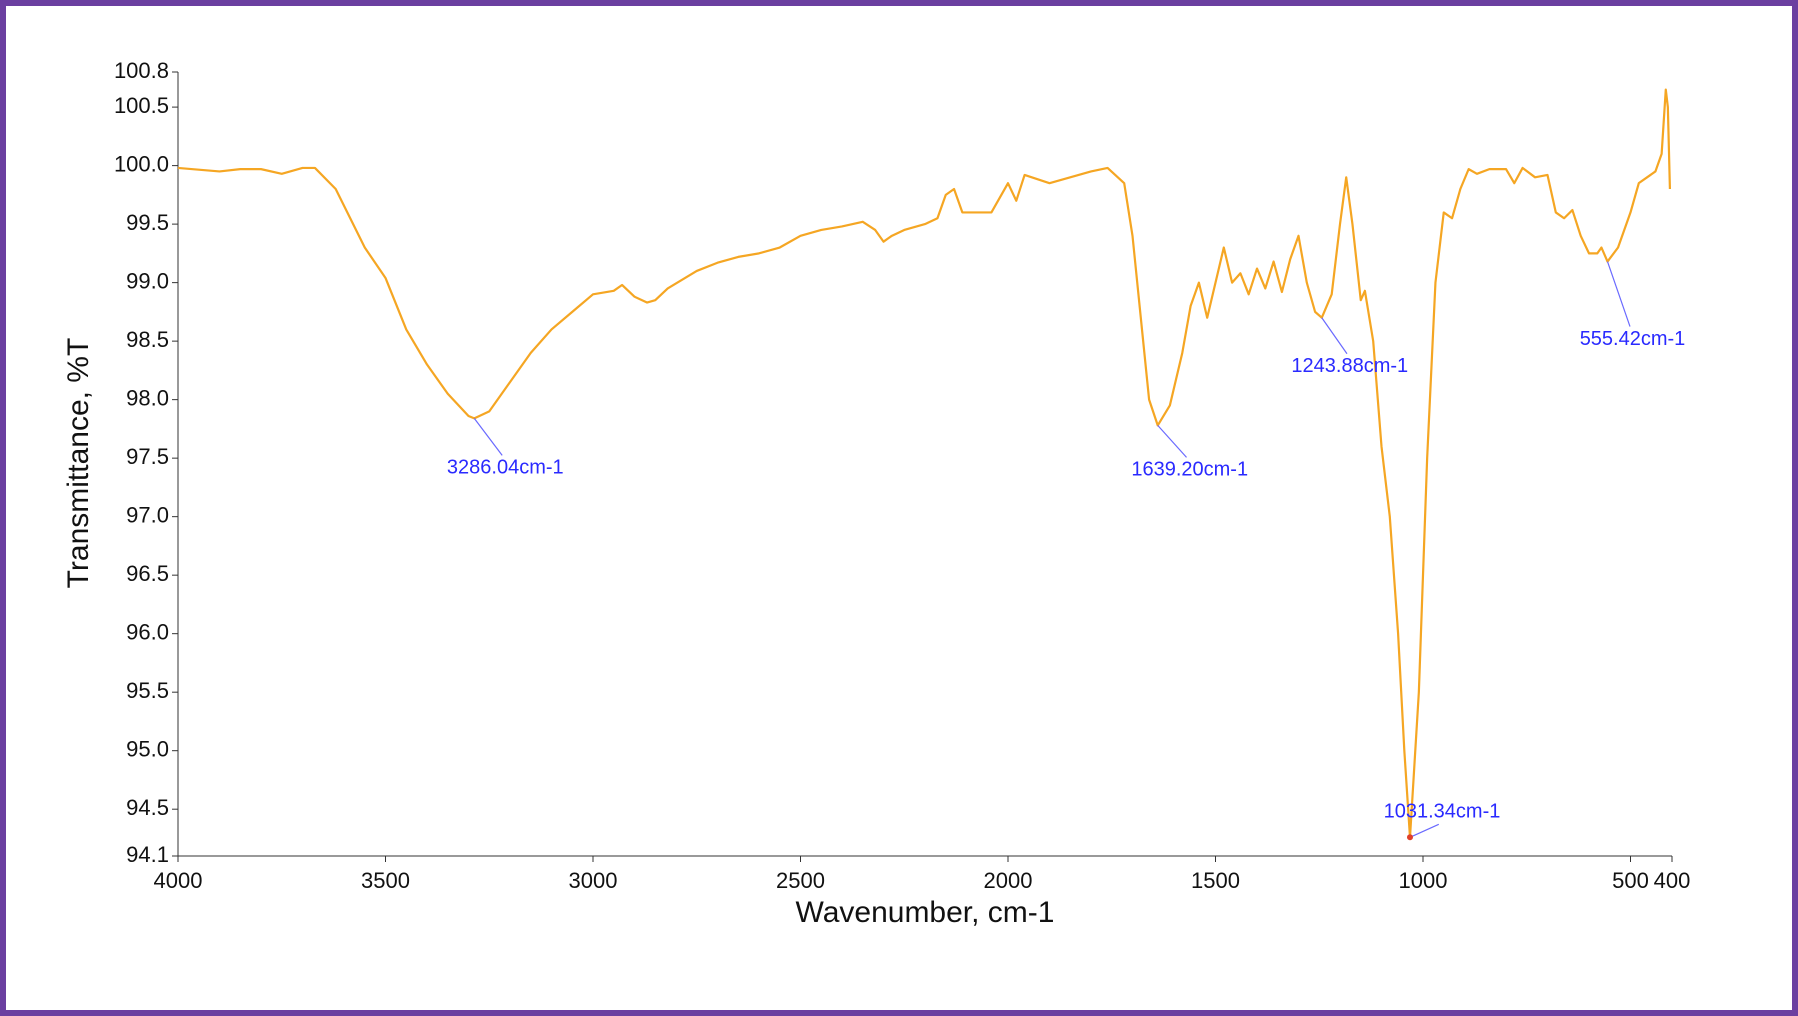 This screenshot has height=1016, width=1798. What do you see at coordinates (141, 70) in the screenshot?
I see `y-tick-label: 100.8` at bounding box center [141, 70].